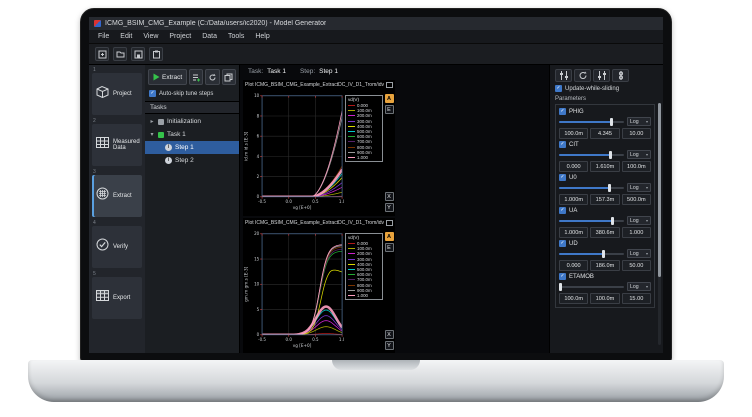 The image size is (752, 417). What do you see at coordinates (328, 71) in the screenshot?
I see `step-value: Step 1` at bounding box center [328, 71].